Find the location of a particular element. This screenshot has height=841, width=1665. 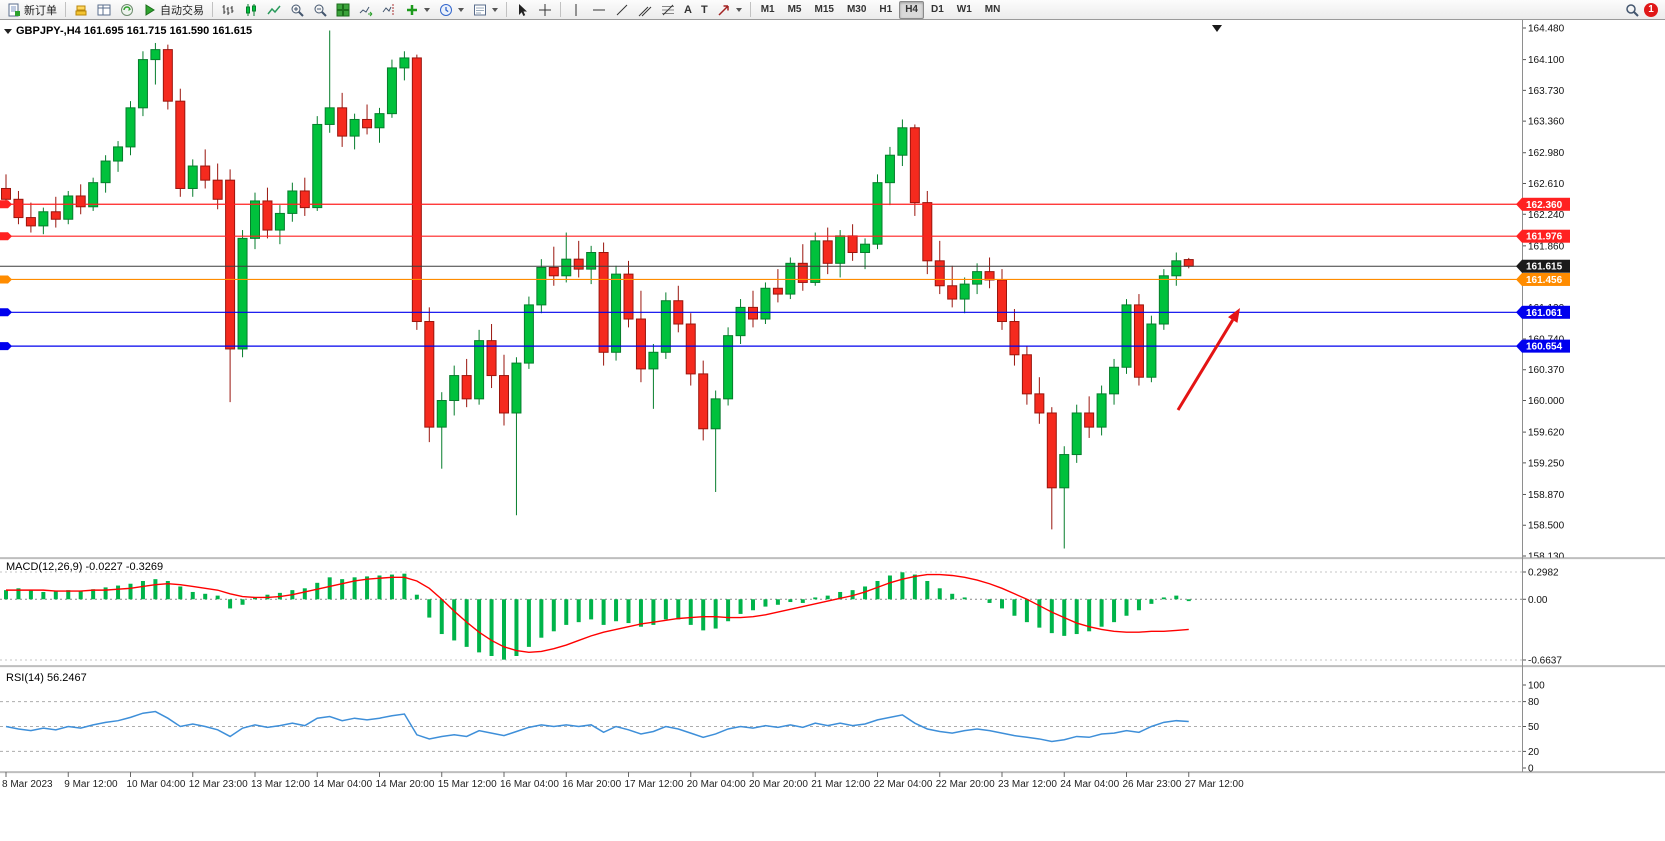

svg-text: 160.654 is located at coordinates (1544, 347).